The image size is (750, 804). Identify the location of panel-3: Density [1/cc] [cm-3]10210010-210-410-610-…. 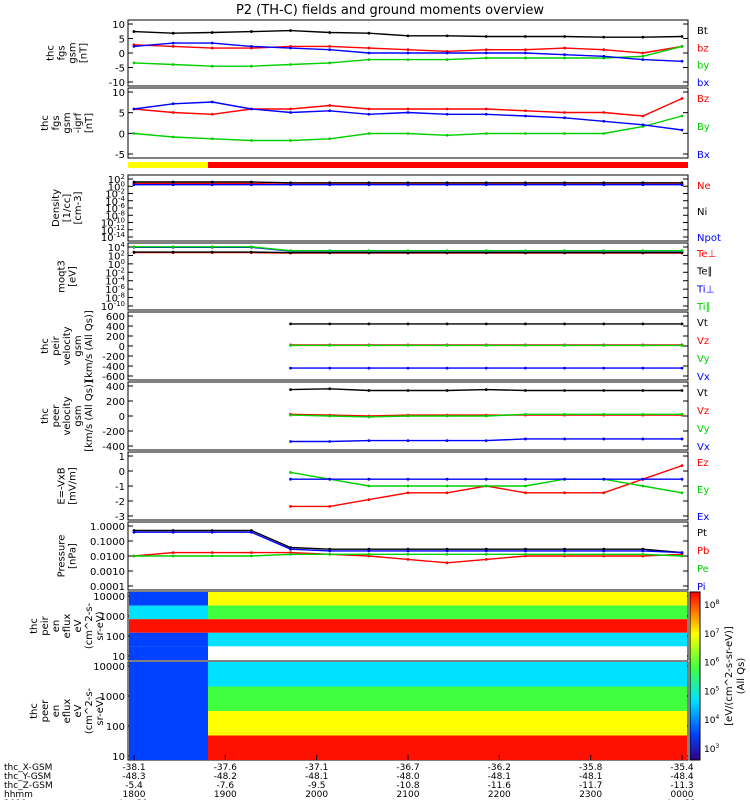
(386, 208).